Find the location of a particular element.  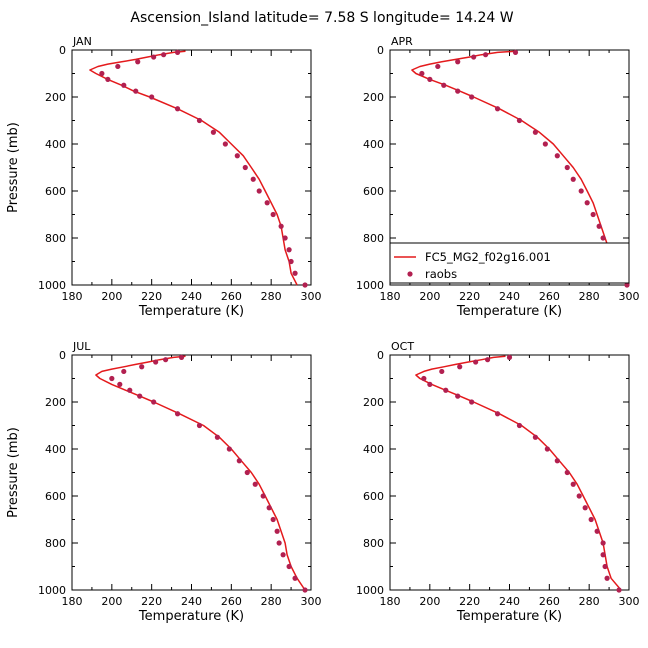

y-tick-label: 600 is located at coordinates (55, 191).